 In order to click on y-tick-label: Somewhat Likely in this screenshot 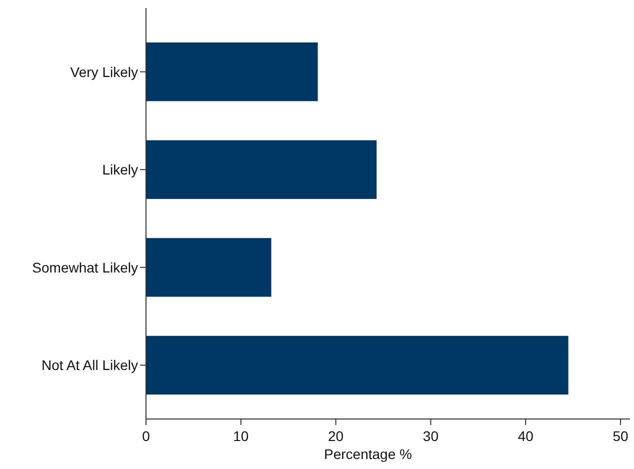, I will do `click(85, 267)`.